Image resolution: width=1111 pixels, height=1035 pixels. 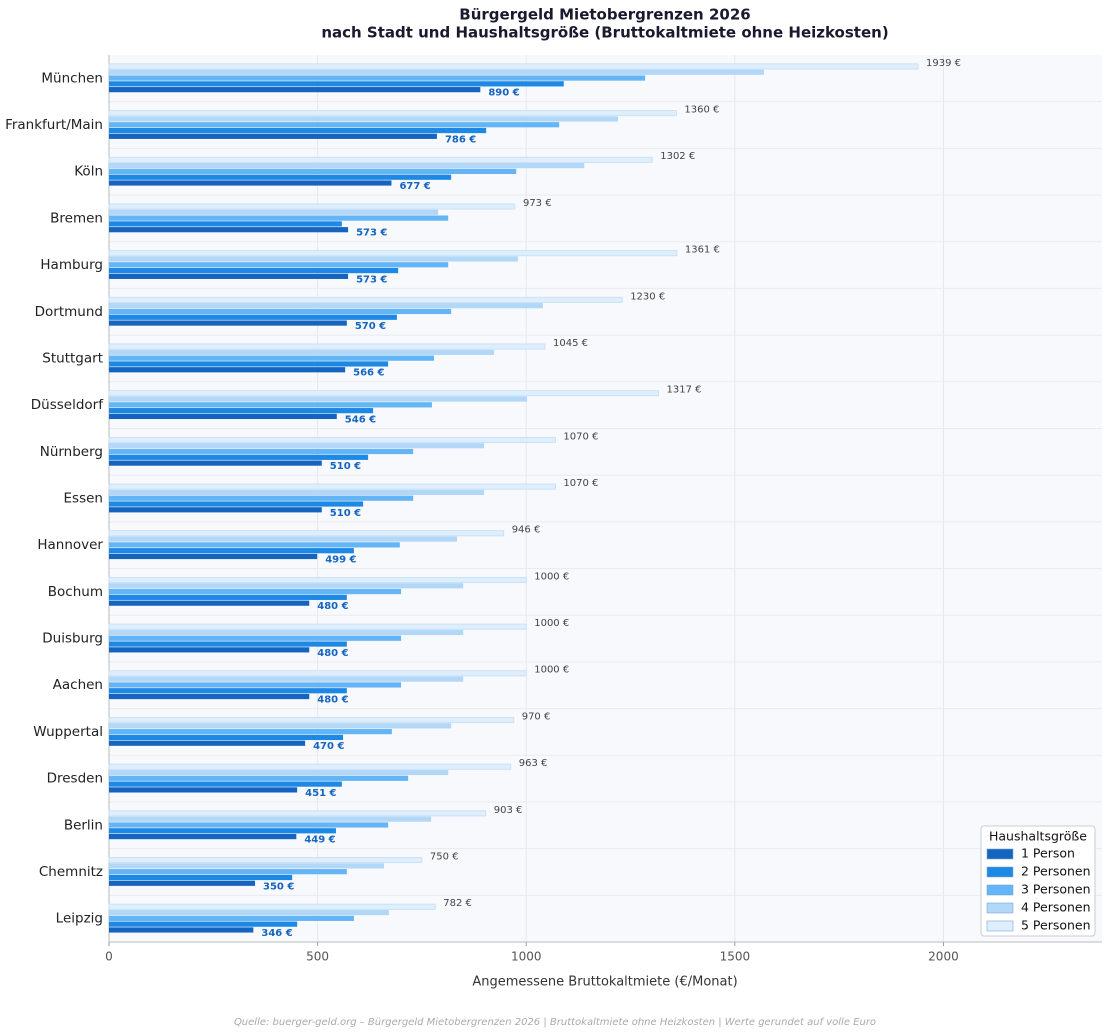 I want to click on x-tick-label: 1000, so click(x=526, y=957).